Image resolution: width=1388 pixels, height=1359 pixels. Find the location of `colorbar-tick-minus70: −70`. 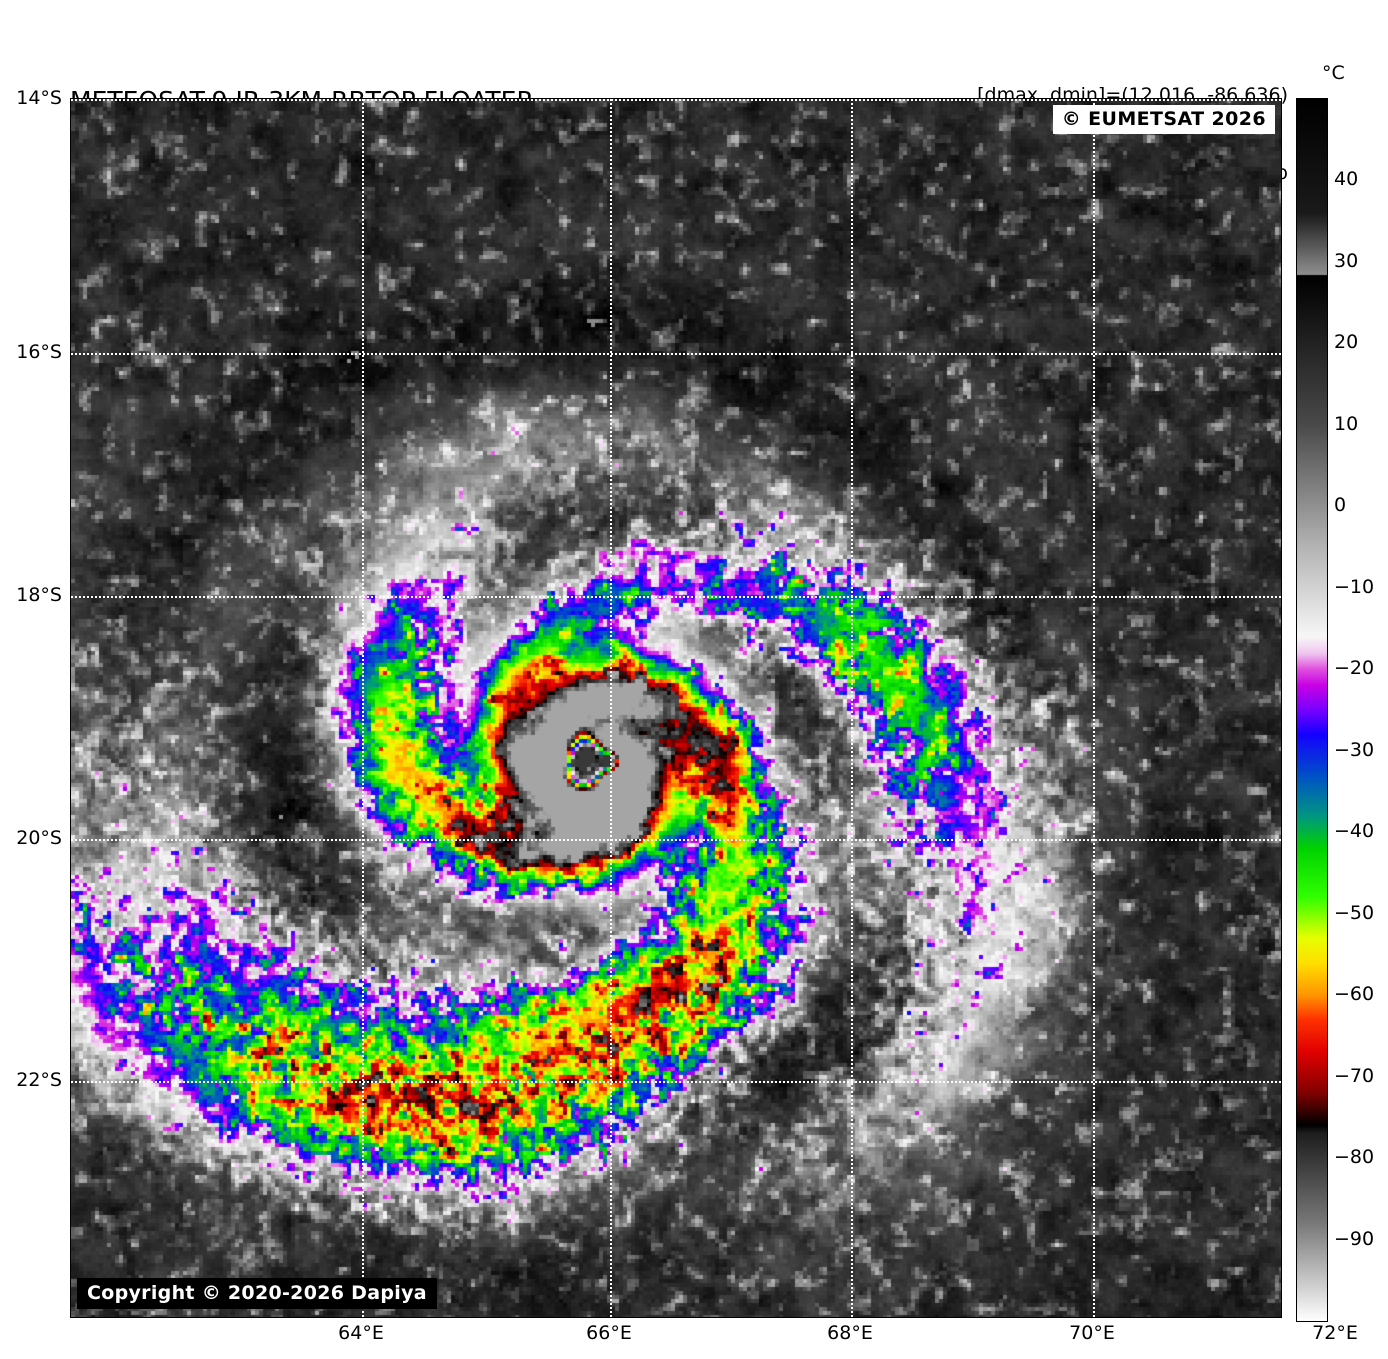

colorbar-tick-minus70: −70 is located at coordinates (1354, 1075).